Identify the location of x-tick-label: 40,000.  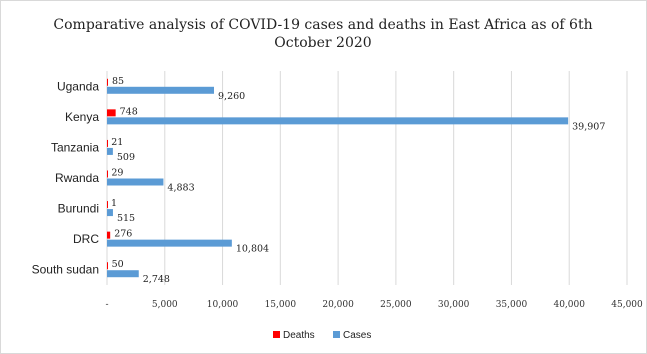
(569, 305).